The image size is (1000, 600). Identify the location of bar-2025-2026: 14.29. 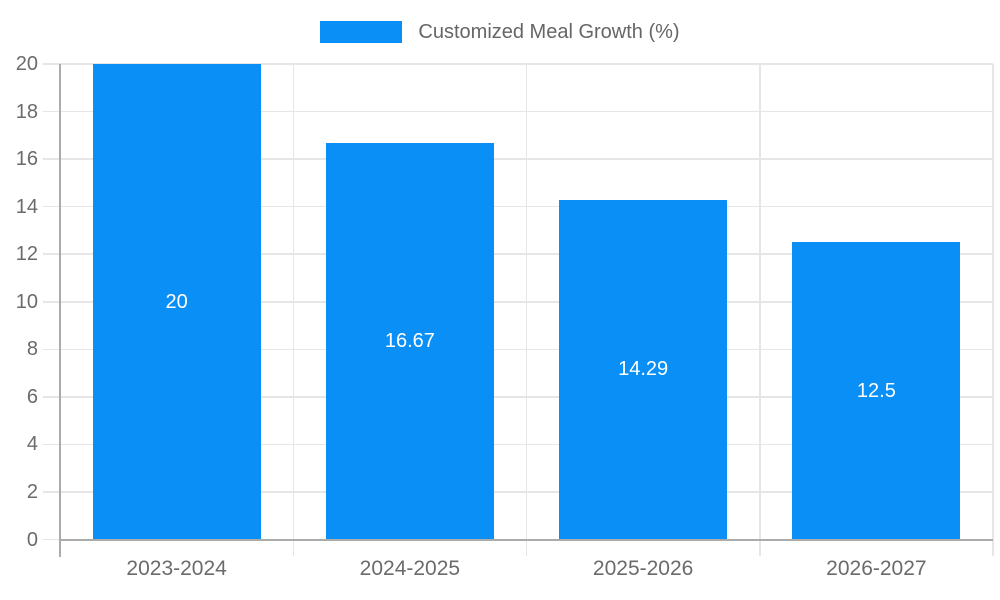
(643, 369).